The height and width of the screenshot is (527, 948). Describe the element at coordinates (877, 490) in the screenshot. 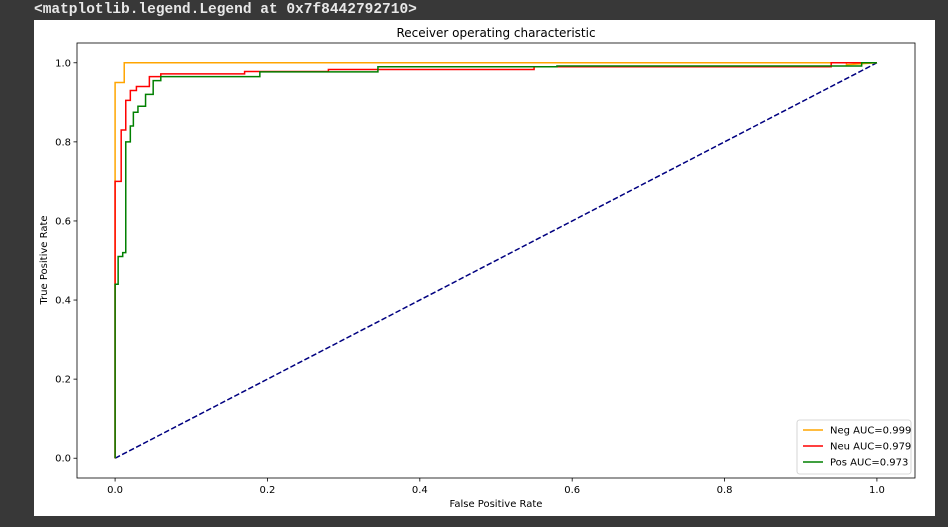

I see `x-tick-label: 1.0` at that location.